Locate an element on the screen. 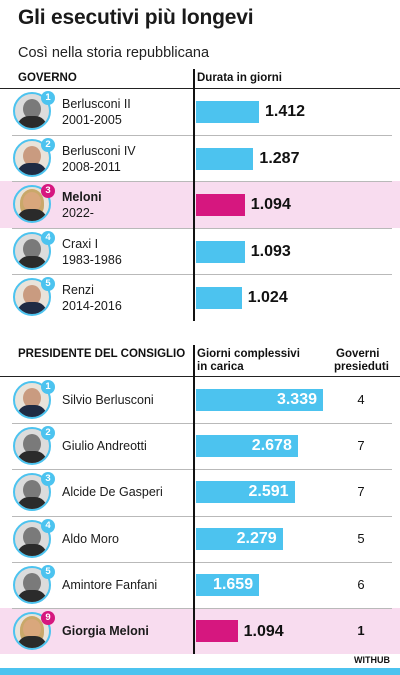 The height and width of the screenshot is (675, 400). president-name: Alcide De Gasperi is located at coordinates (112, 492).